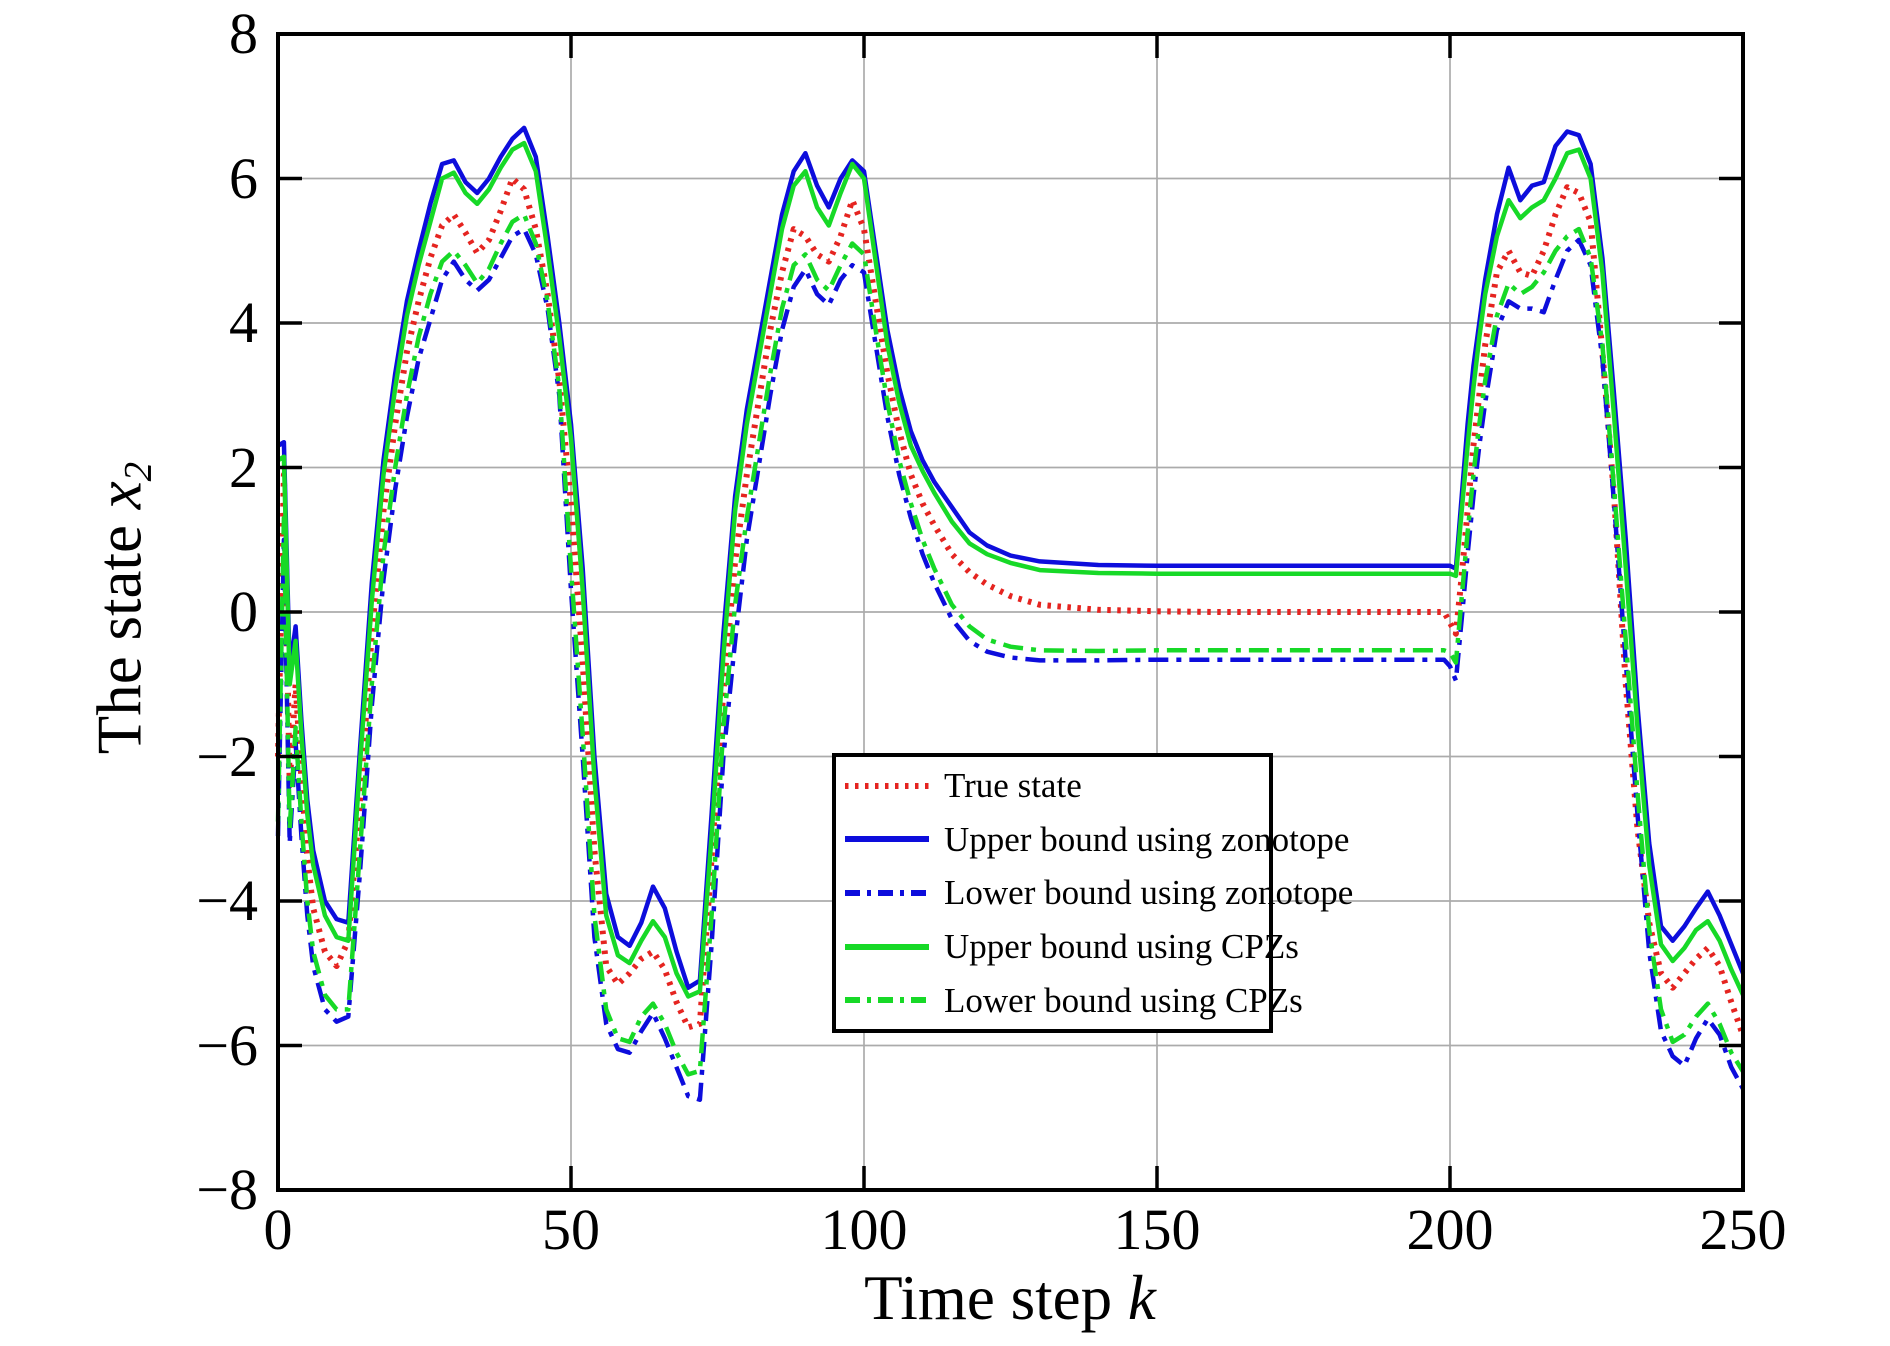 The image size is (1890, 1346). I want to click on y-tick-label: −6, so click(227, 1045).